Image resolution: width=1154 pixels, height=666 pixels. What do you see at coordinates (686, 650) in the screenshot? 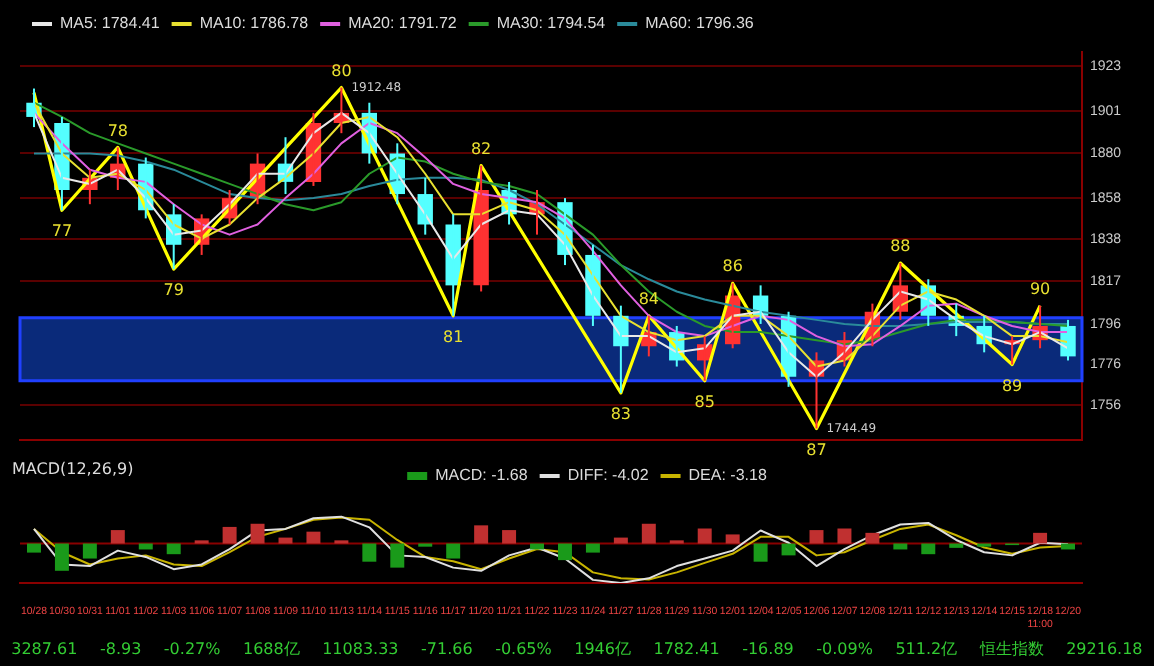
I see `text: 1782.41` at bounding box center [686, 650].